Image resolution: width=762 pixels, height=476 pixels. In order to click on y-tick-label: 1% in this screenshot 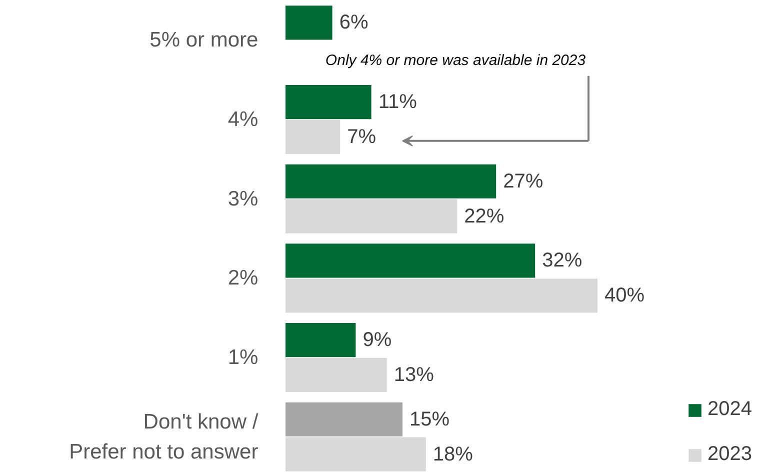, I will do `click(243, 357)`.